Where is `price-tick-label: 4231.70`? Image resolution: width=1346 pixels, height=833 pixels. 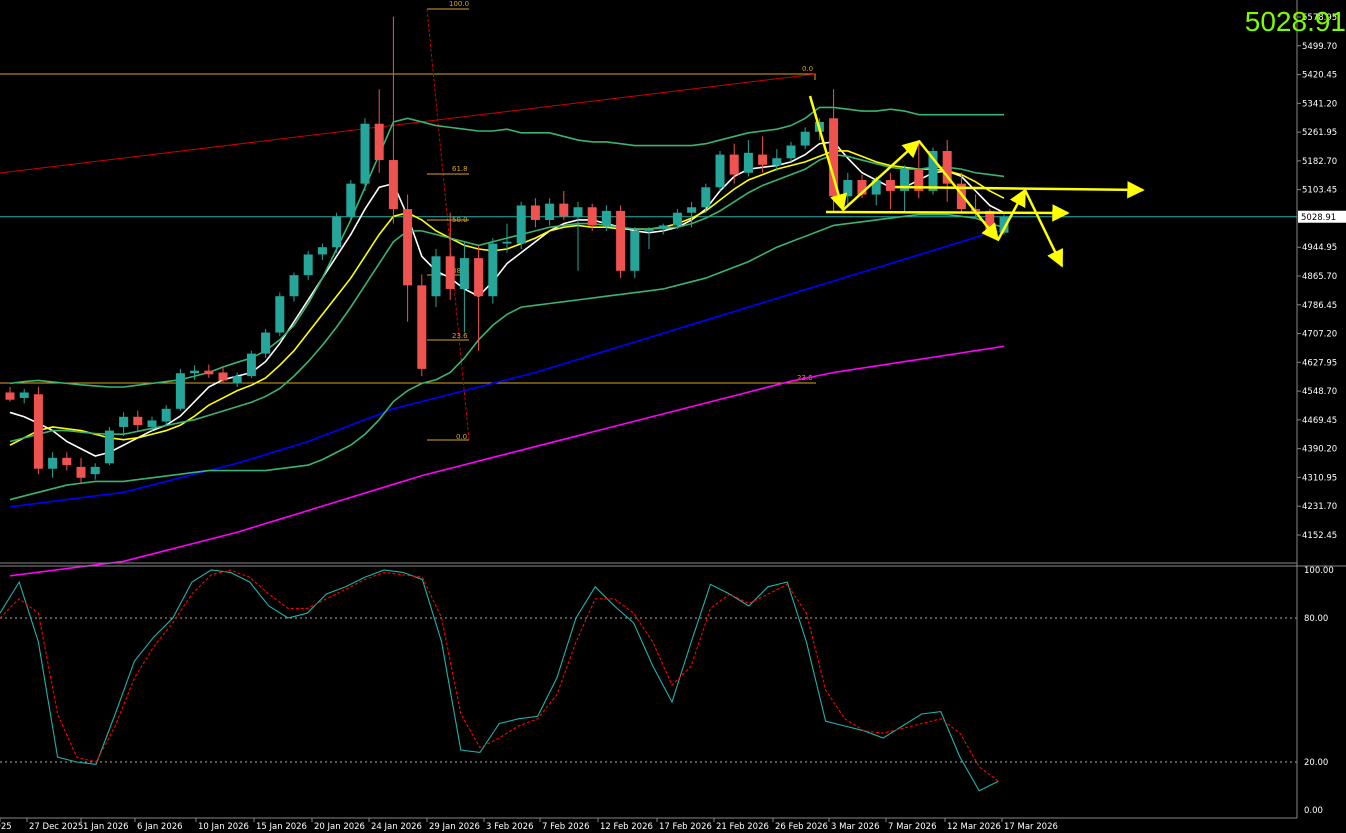
price-tick-label: 4231.70 is located at coordinates (1319, 507).